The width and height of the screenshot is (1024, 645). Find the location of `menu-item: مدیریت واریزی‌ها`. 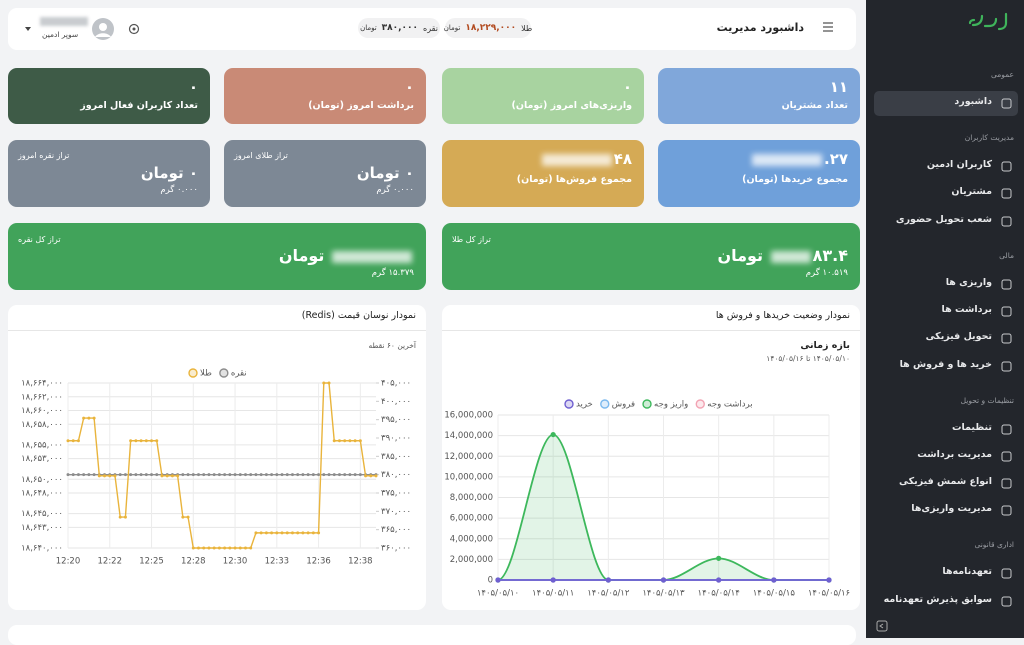

menu-item: مدیریت واریزی‌ها is located at coordinates (951, 509).